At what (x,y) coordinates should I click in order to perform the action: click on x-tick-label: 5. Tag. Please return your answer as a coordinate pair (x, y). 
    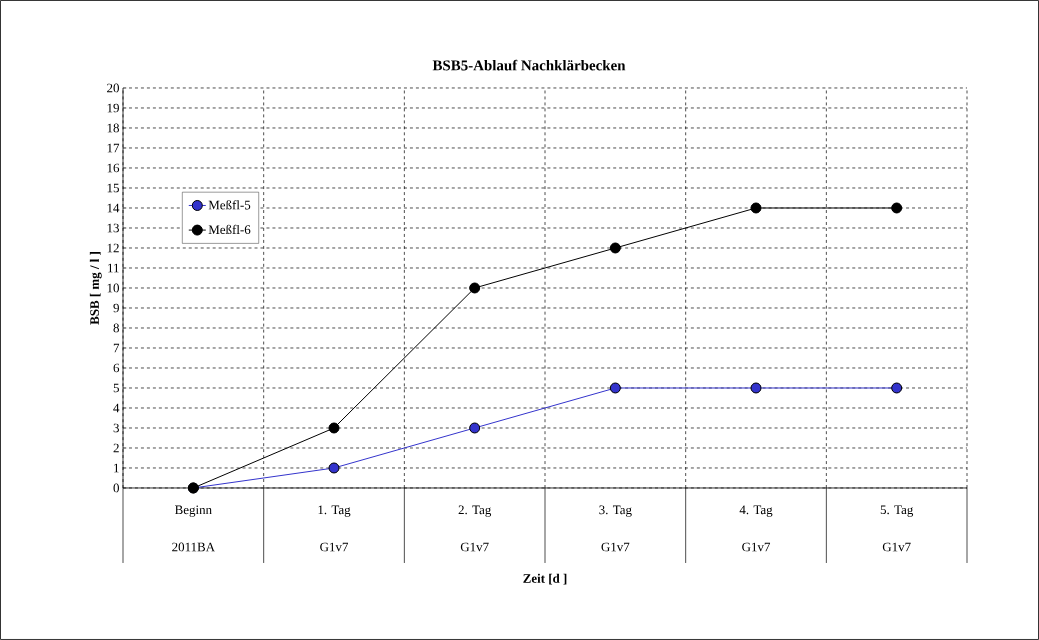
    Looking at the image, I should click on (897, 511).